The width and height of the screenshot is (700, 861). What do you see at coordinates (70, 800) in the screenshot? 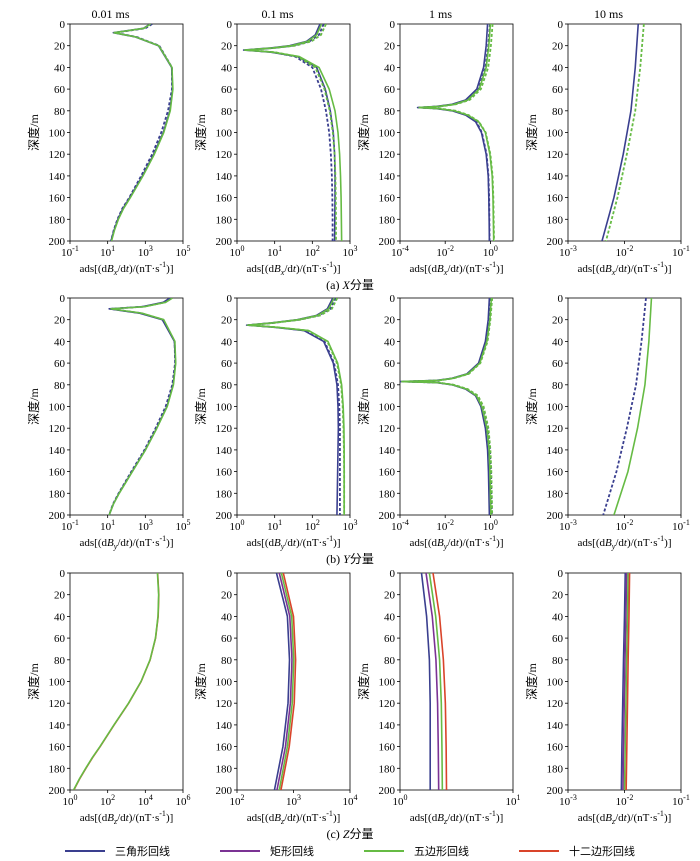
I see `x-tick-label: 10⁰` at bounding box center [70, 800].